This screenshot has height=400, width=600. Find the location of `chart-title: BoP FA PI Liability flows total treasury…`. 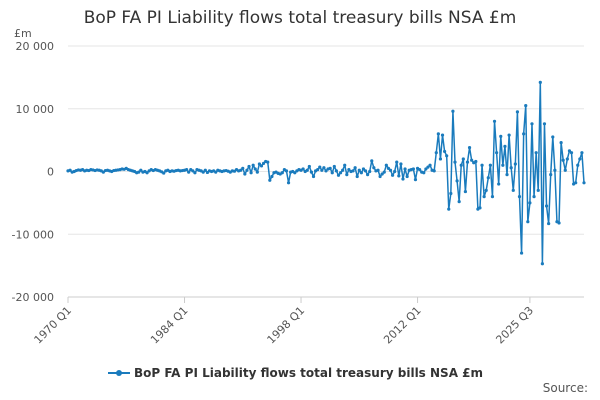

chart-title: BoP FA PI Liability flows total treasury… is located at coordinates (300, 18).